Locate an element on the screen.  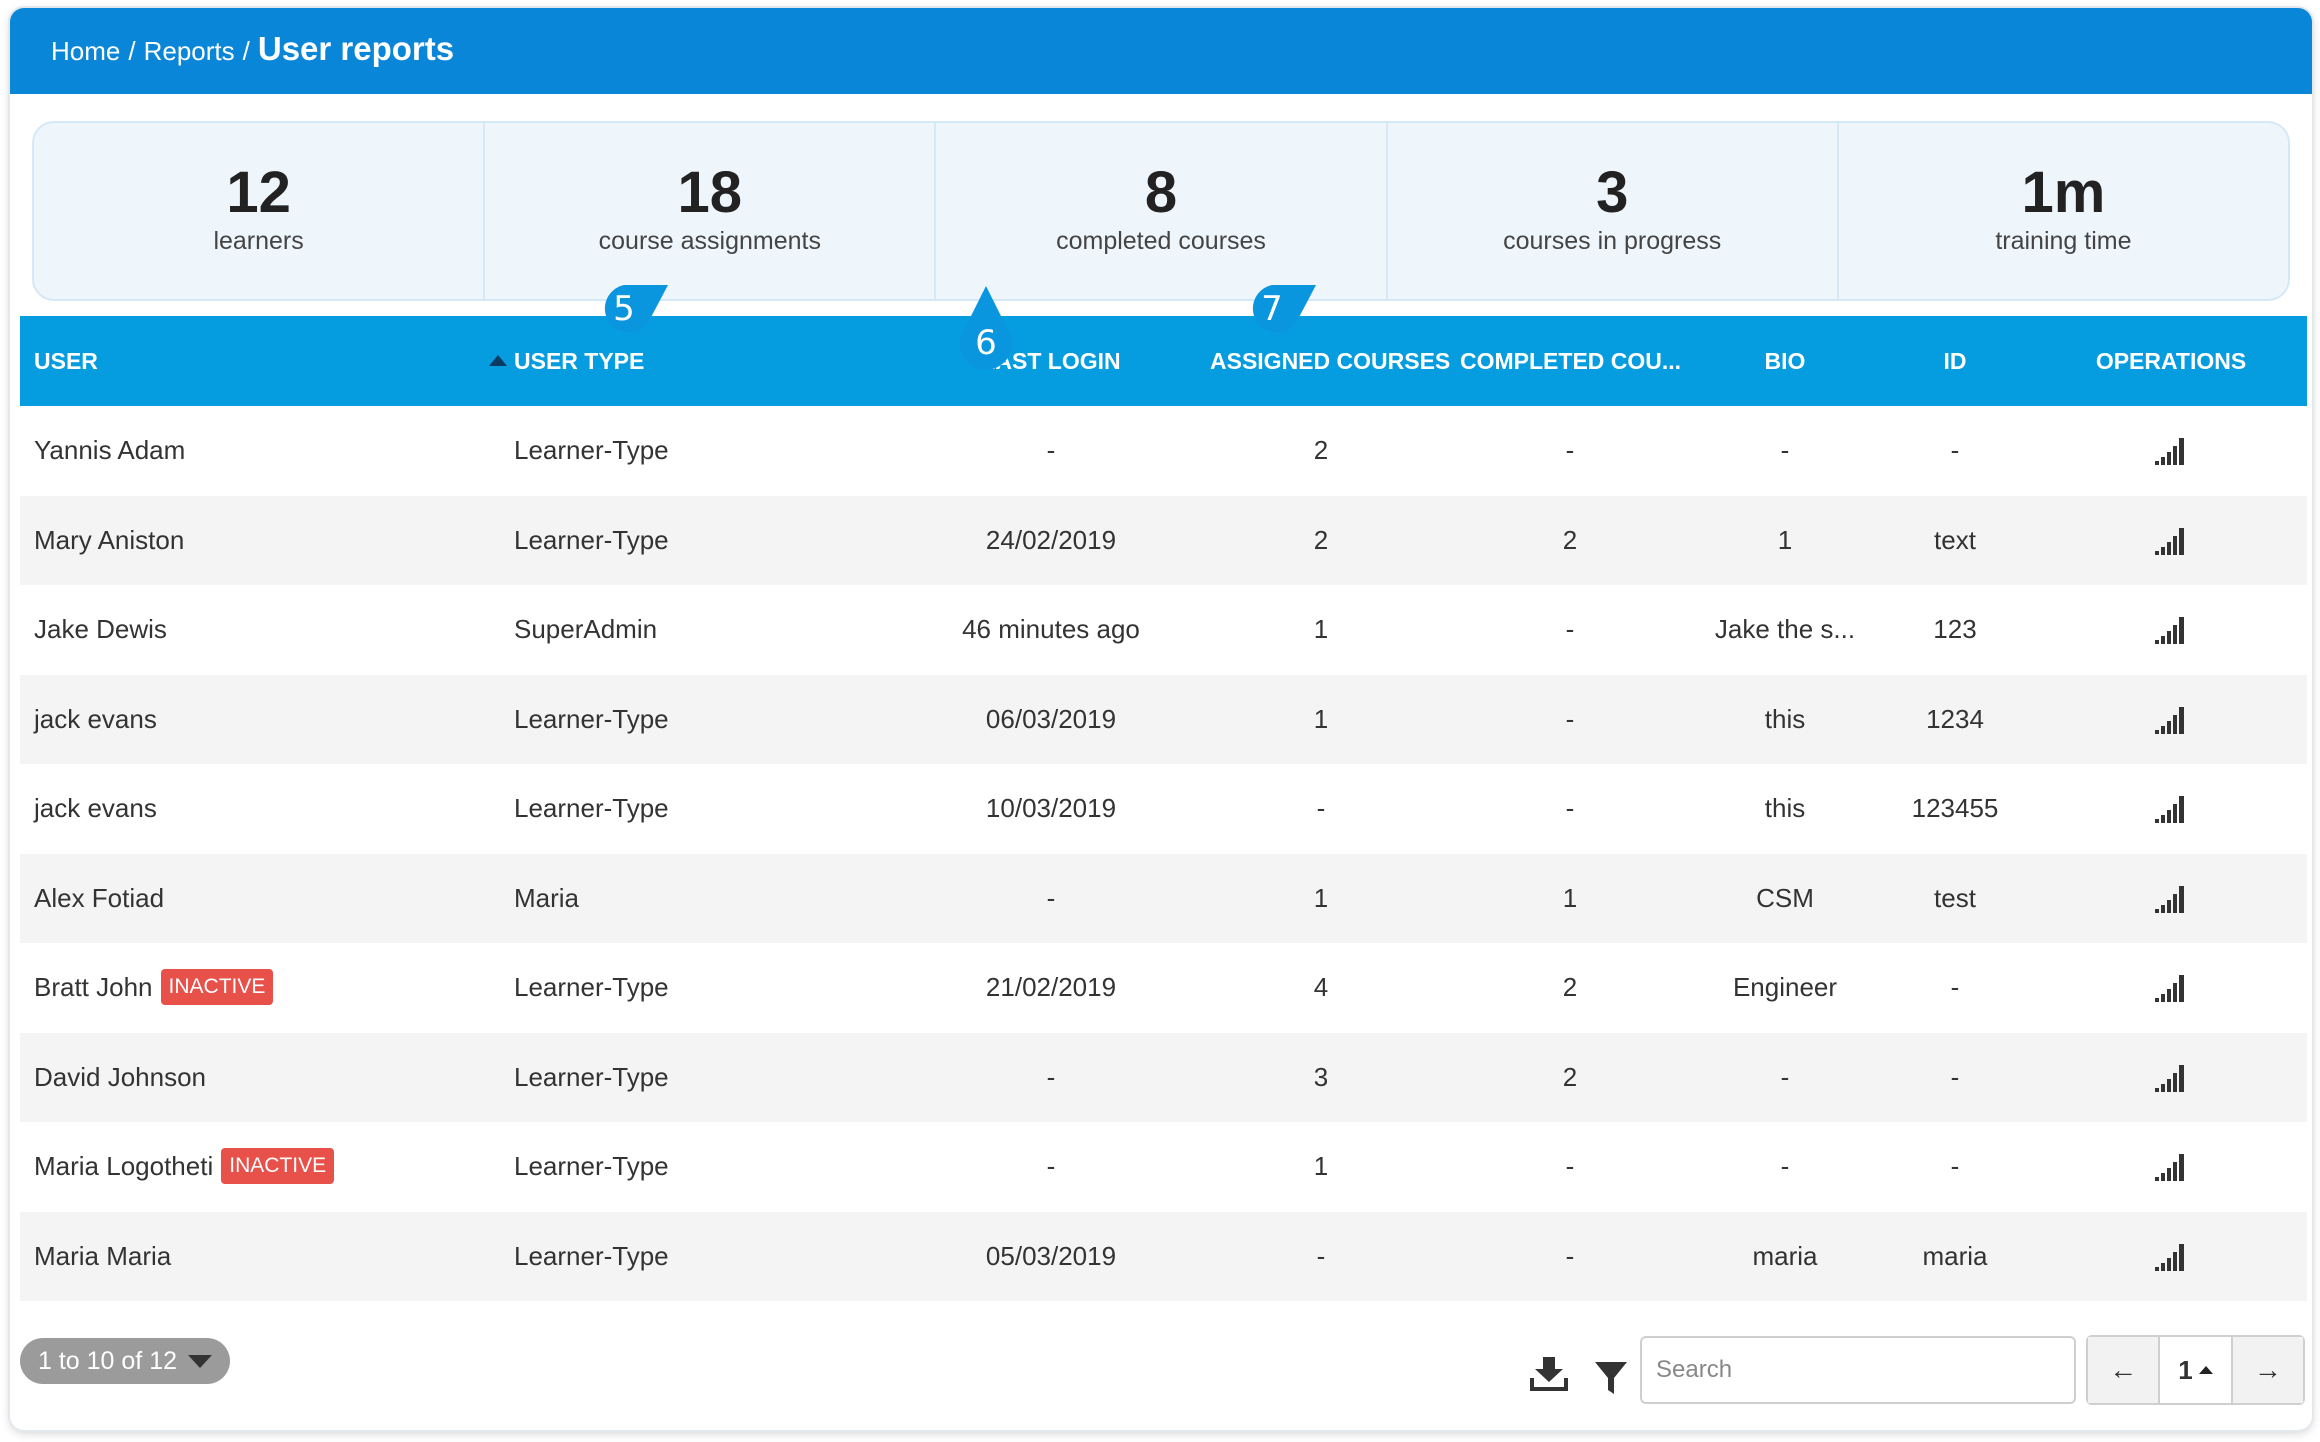
cell-last-login: 10/03/2019 is located at coordinates (1051, 809).